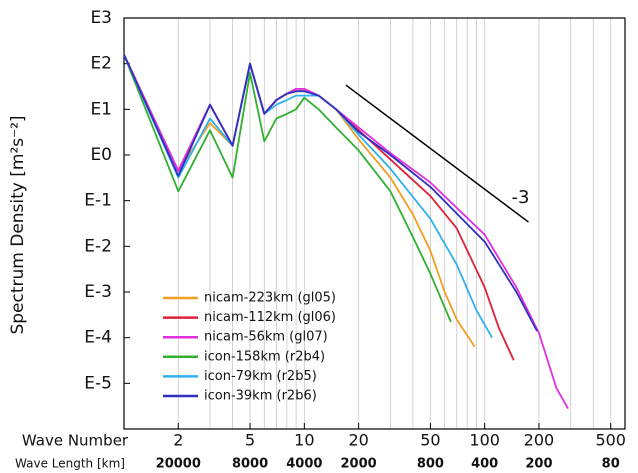 Image resolution: width=638 pixels, height=473 pixels. What do you see at coordinates (18, 224) in the screenshot?
I see `y-axis-title: Spectrum Density [m²s⁻²]` at bounding box center [18, 224].